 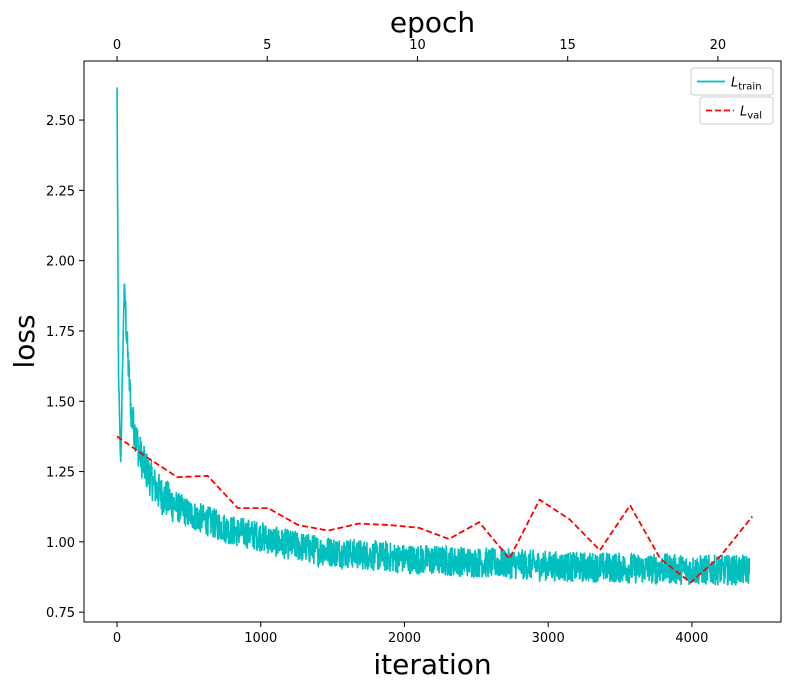 What do you see at coordinates (260, 638) in the screenshot?
I see `x-tick-label: 1000` at bounding box center [260, 638].